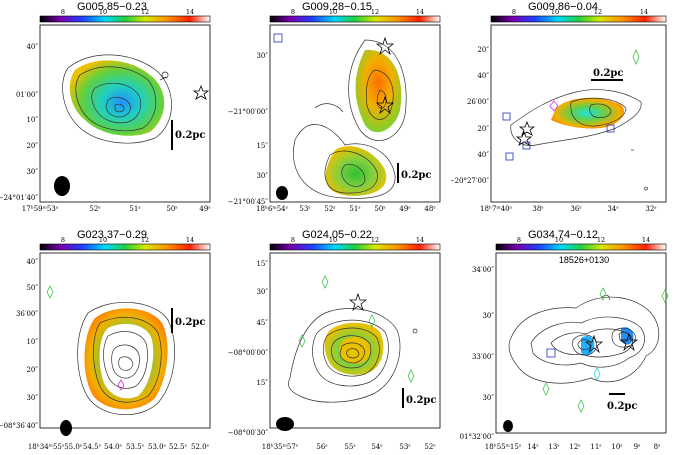  What do you see at coordinates (576, 209) in the screenshot?
I see `ra-tick: 36ˢ` at bounding box center [576, 209].